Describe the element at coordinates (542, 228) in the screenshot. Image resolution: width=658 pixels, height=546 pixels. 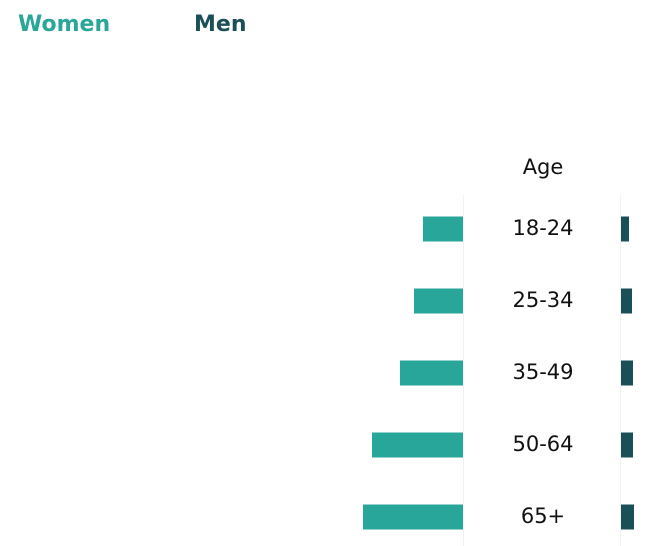
I see `category-label: 18-24` at that location.